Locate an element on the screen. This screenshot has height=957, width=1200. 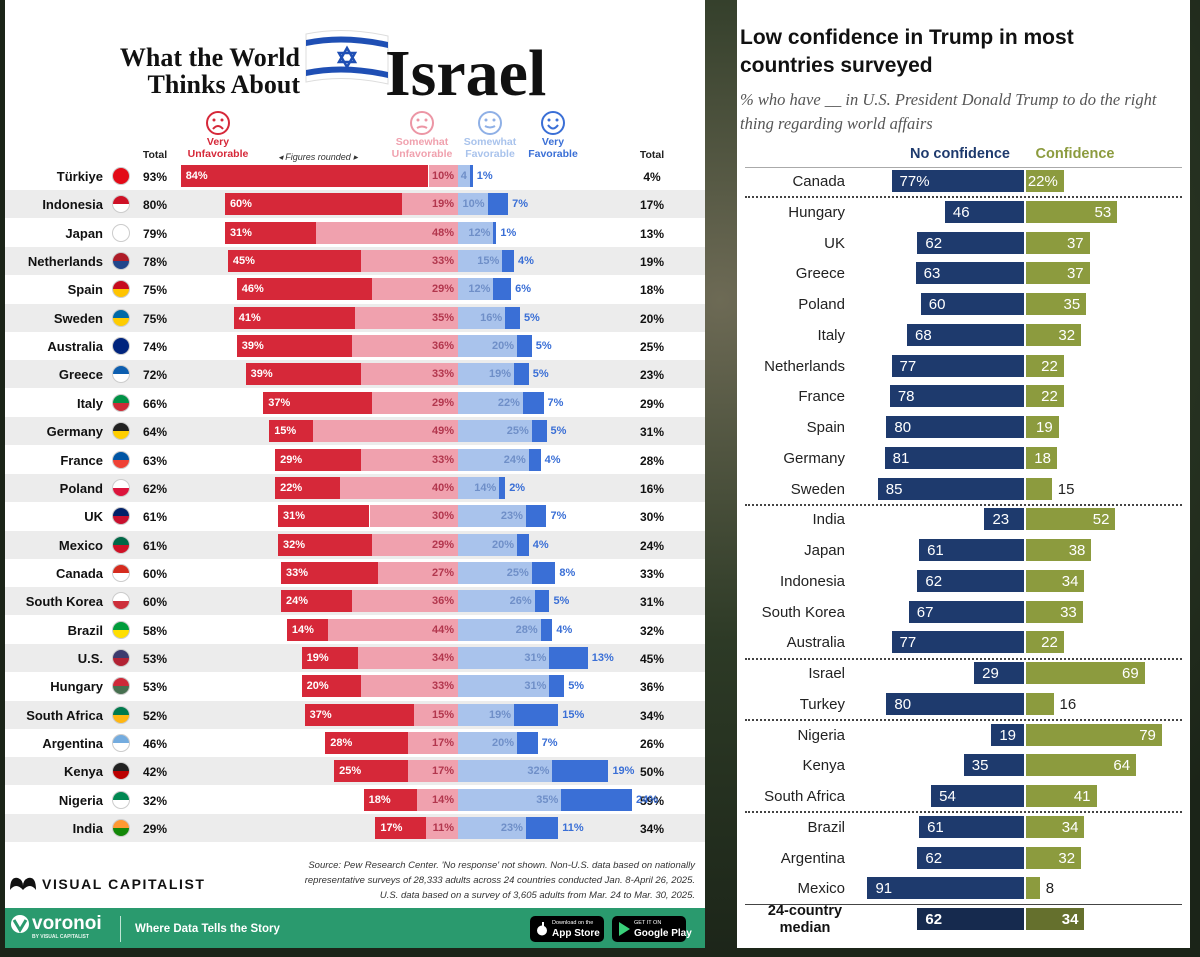
value-label: 36% is located at coordinates (442, 601).